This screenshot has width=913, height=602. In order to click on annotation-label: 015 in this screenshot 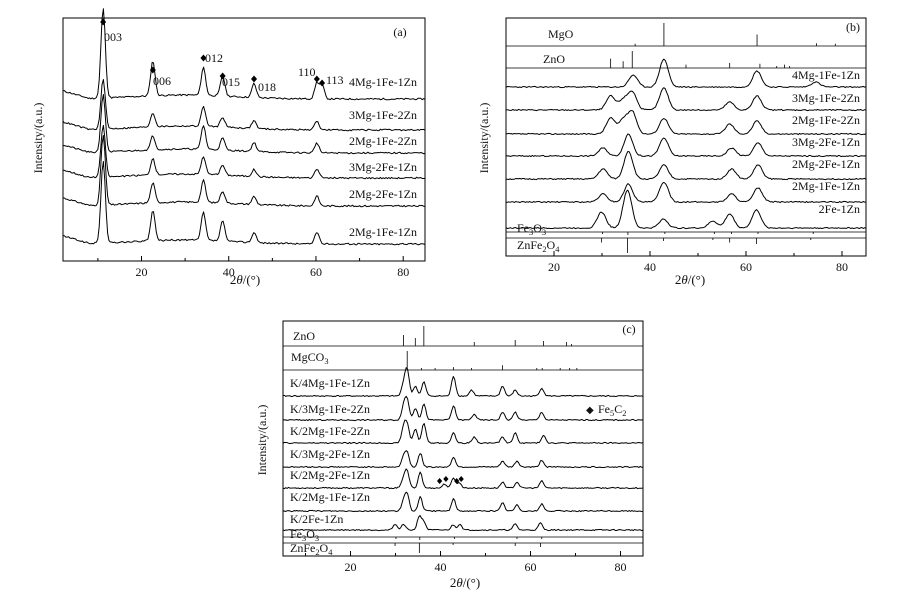, I will do `click(231, 82)`.